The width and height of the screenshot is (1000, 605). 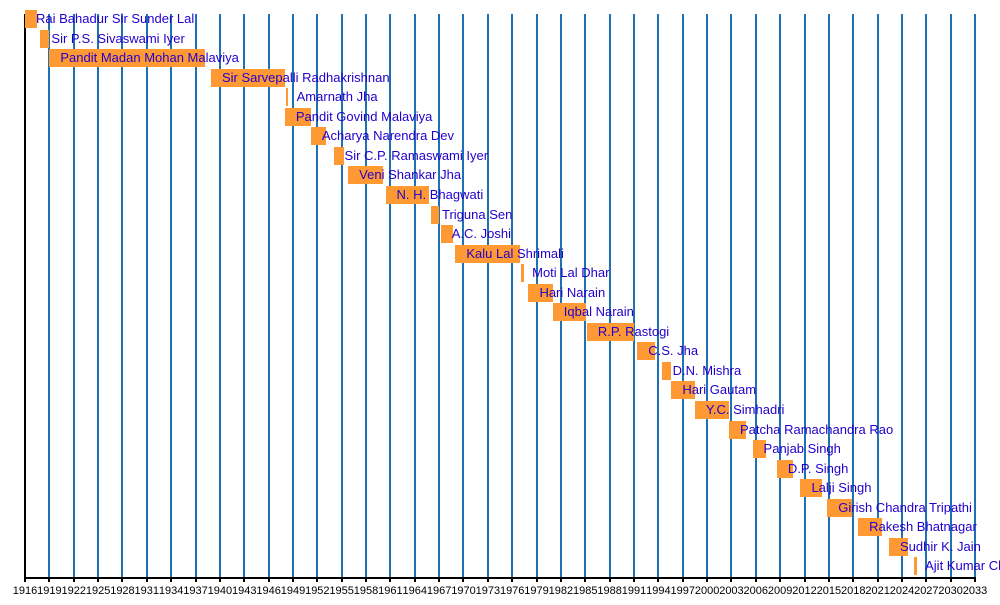 I want to click on axis-tick-2006, so click(x=755, y=579).